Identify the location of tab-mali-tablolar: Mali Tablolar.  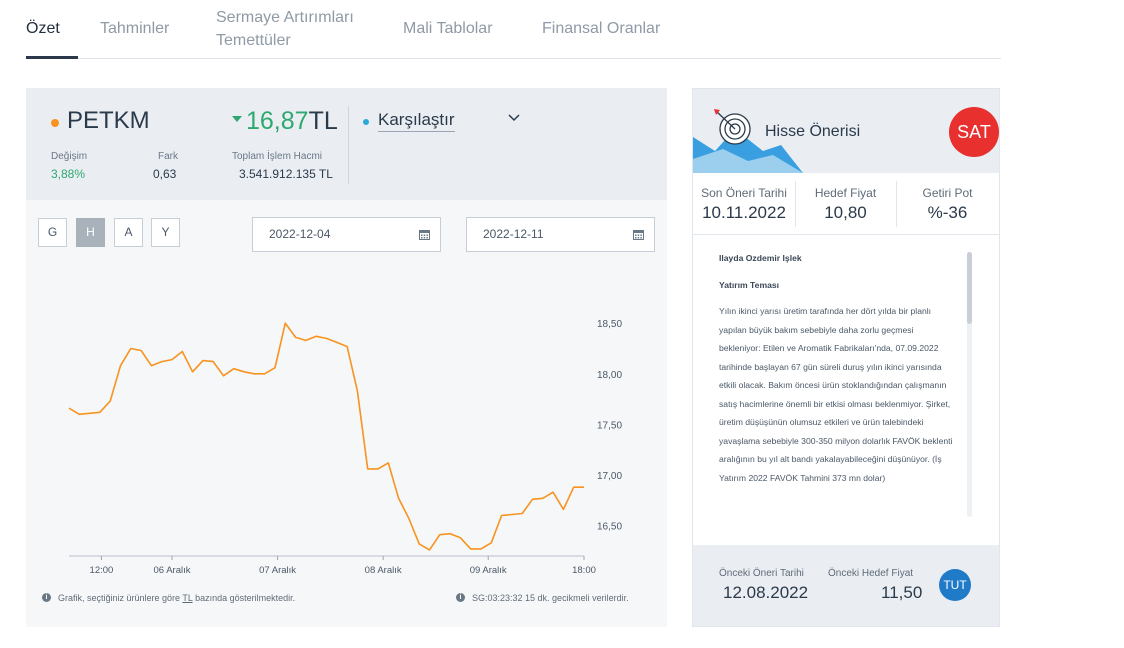
(448, 28).